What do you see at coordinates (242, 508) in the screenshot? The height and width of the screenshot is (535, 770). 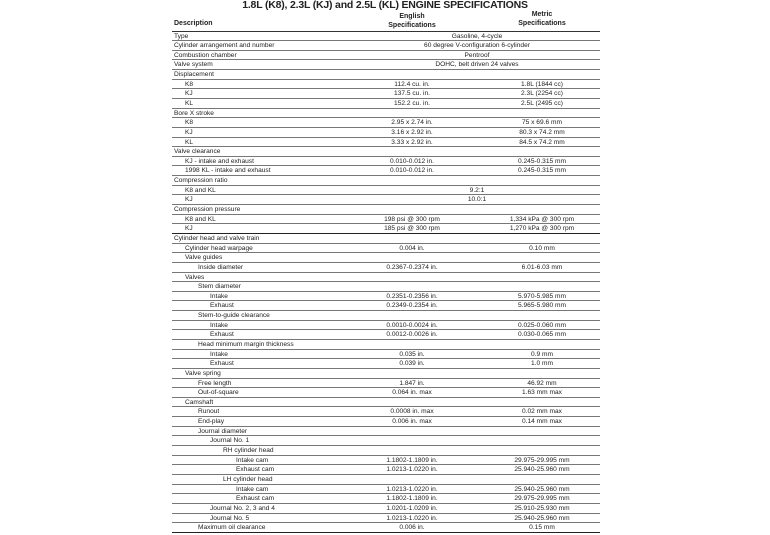 I see `row-description: Journal No. 2, 3 and 4` at bounding box center [242, 508].